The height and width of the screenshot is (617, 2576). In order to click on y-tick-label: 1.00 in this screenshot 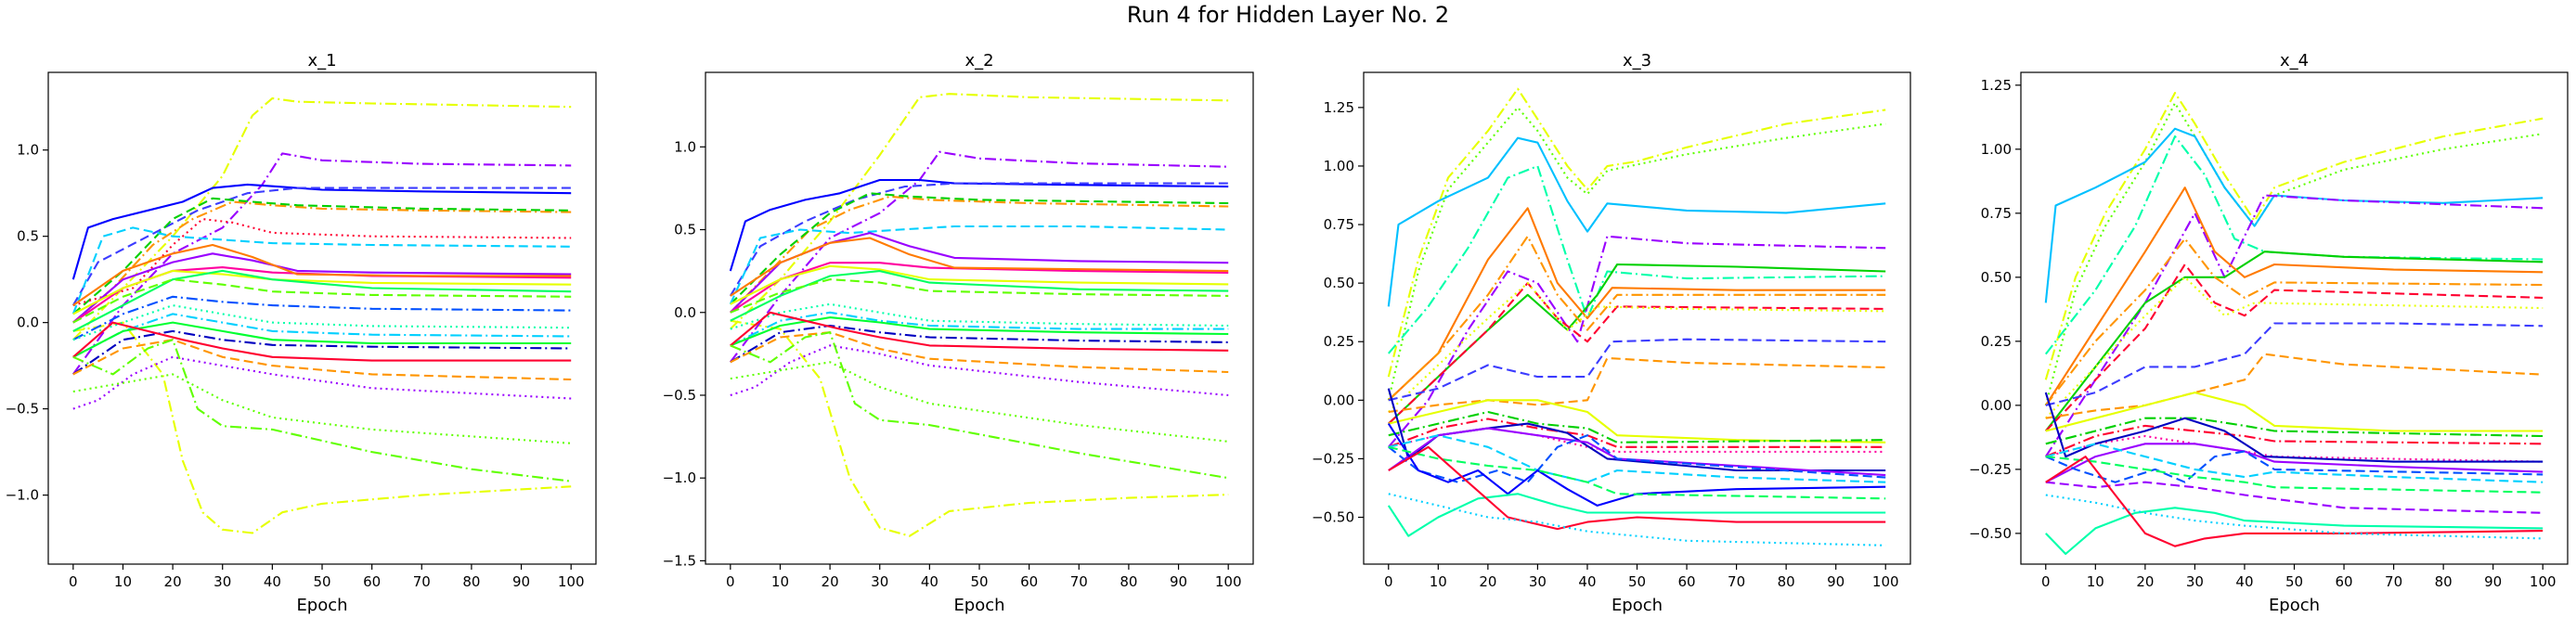, I will do `click(1996, 149)`.